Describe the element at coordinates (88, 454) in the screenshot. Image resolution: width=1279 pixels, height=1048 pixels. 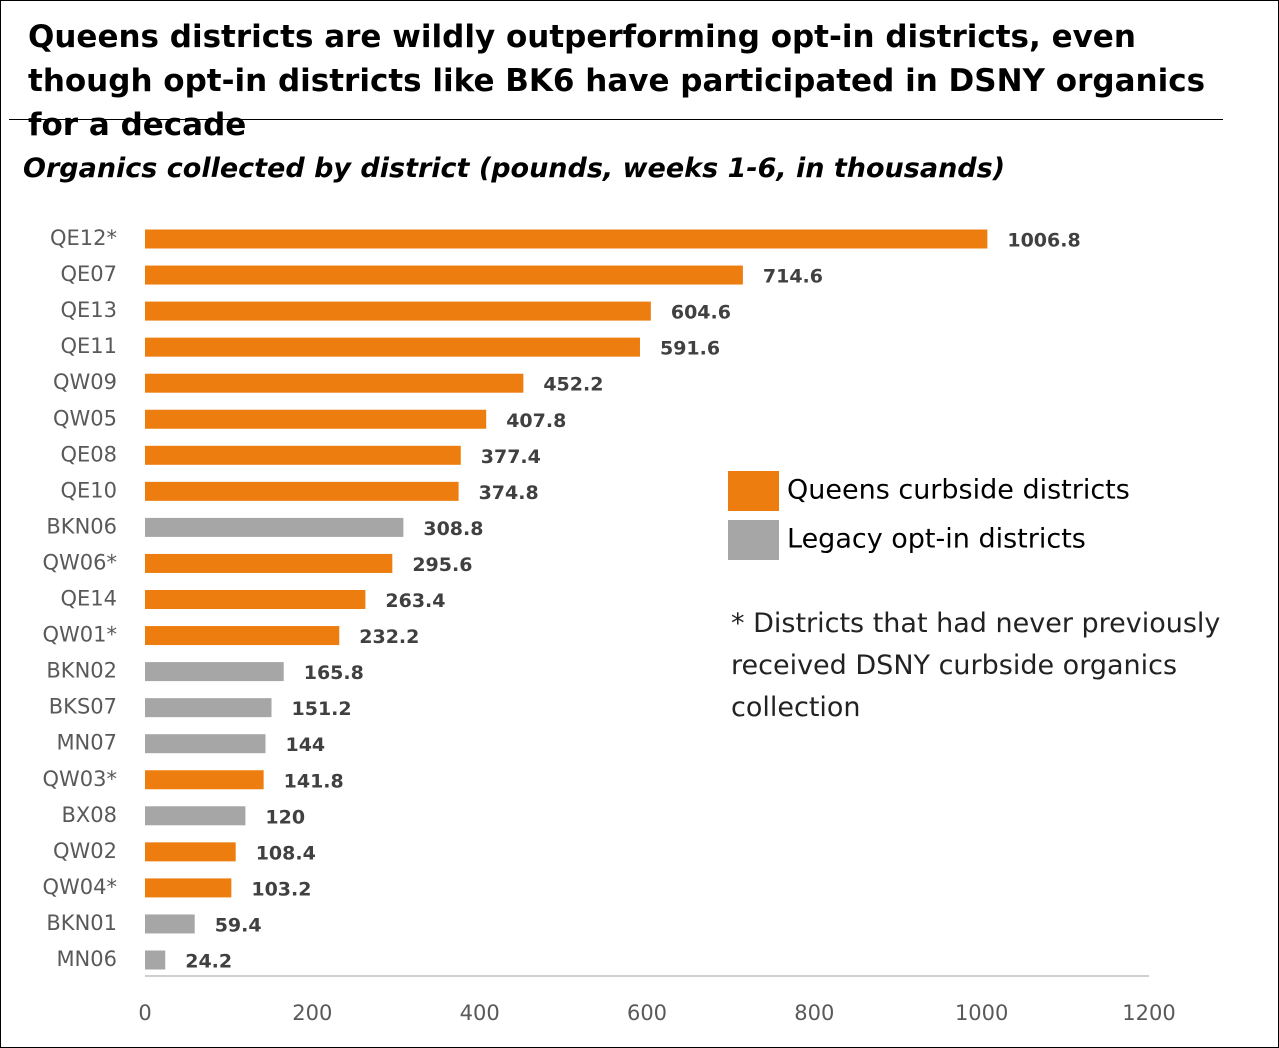
I see `y-tick-label: QE08` at that location.